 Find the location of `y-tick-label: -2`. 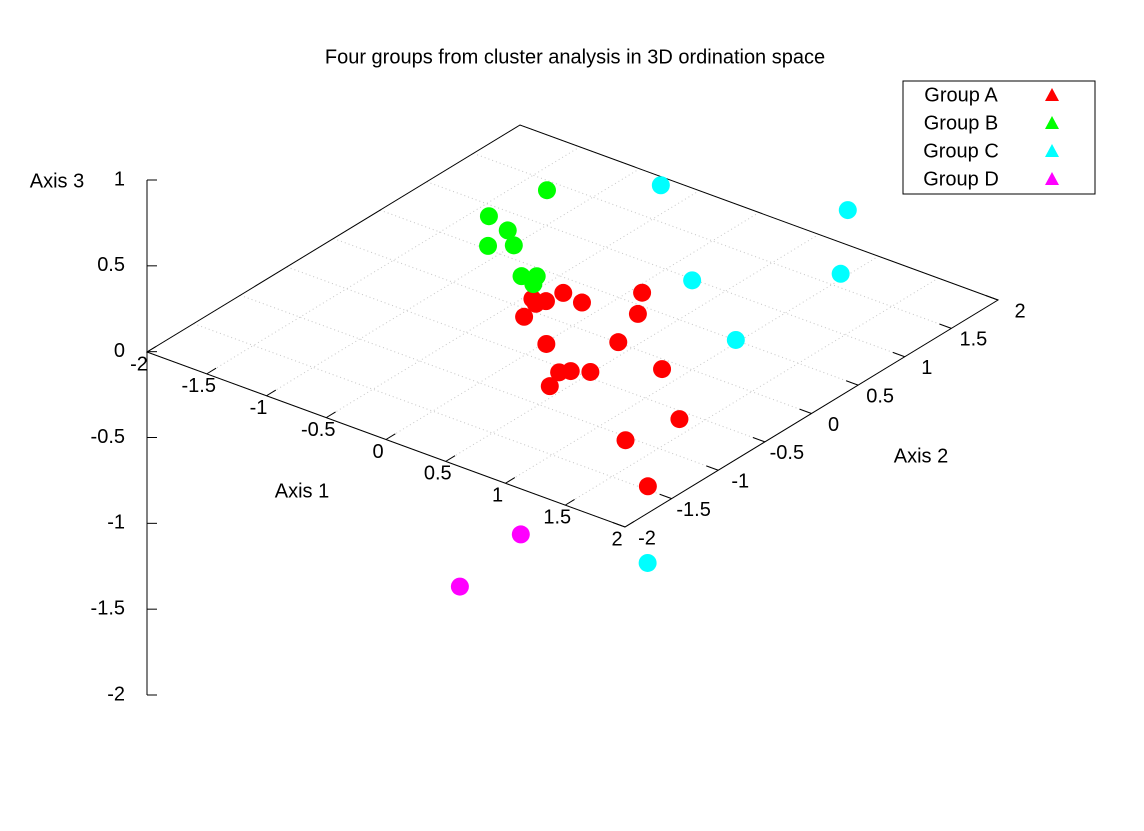

y-tick-label: -2 is located at coordinates (647, 538).